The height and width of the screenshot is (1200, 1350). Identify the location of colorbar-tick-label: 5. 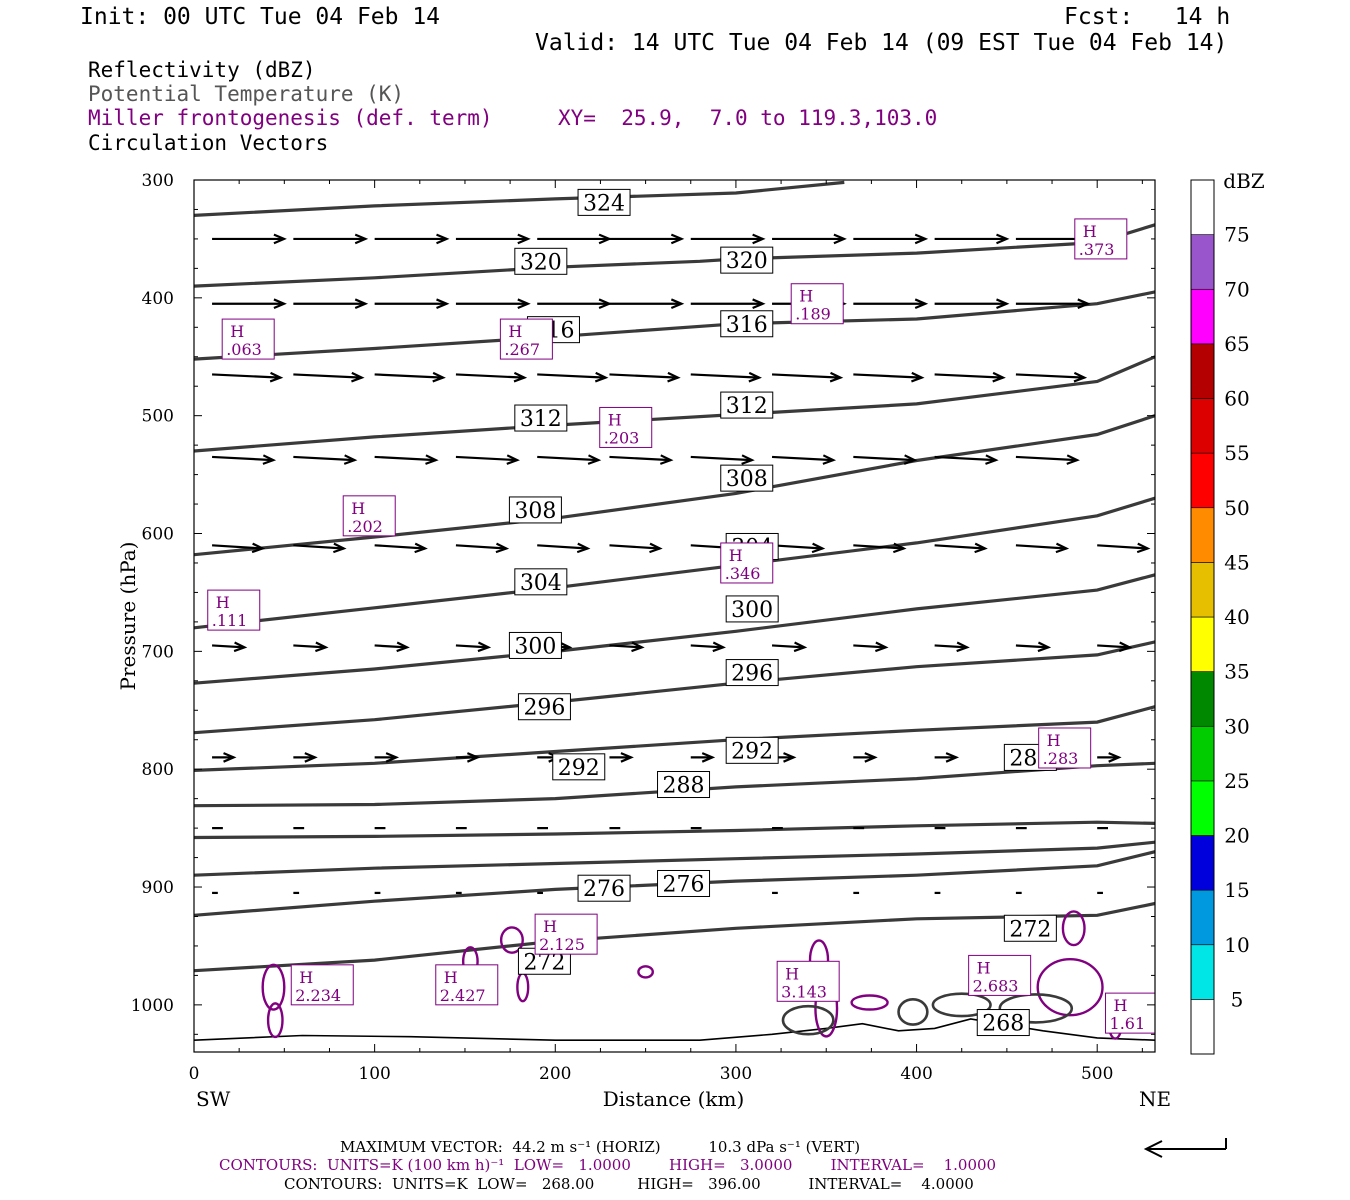
(1237, 999).